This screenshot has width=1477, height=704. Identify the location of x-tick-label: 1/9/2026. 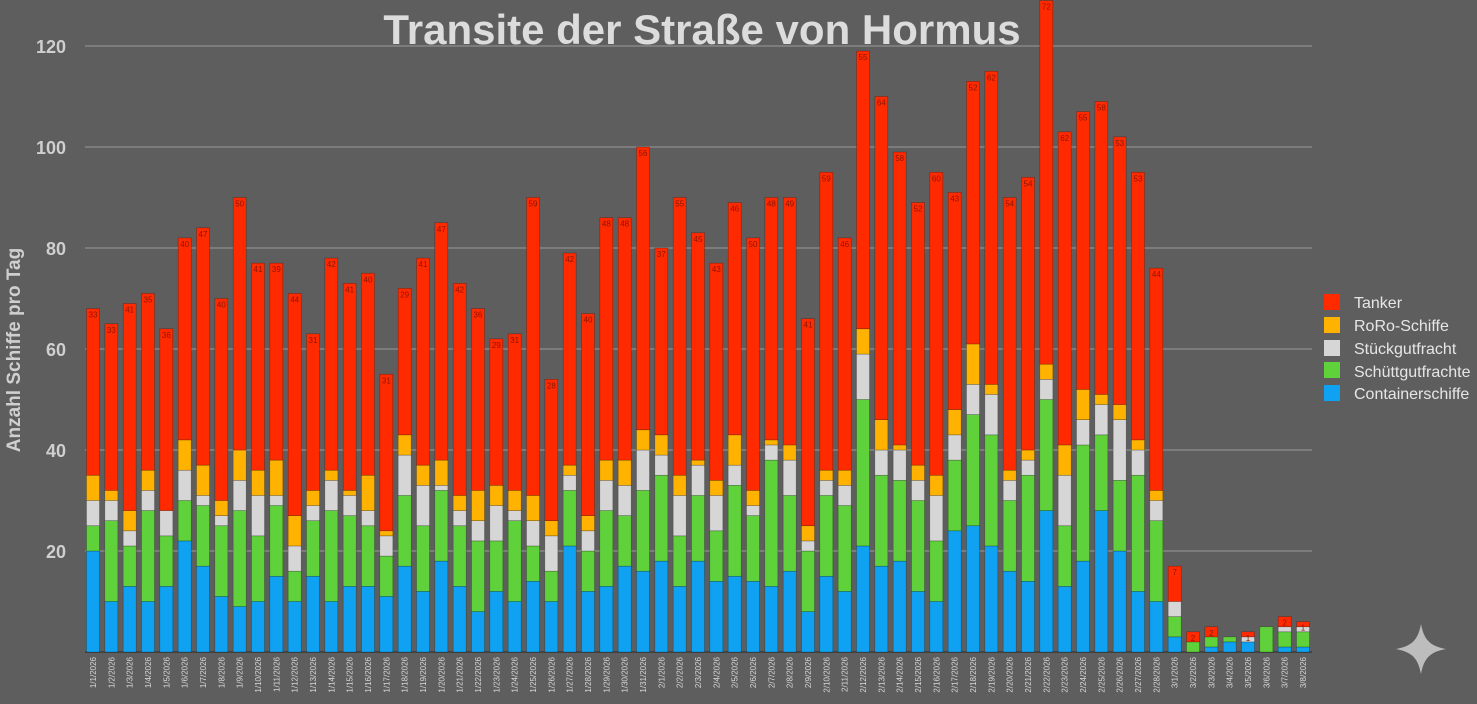
(240, 672).